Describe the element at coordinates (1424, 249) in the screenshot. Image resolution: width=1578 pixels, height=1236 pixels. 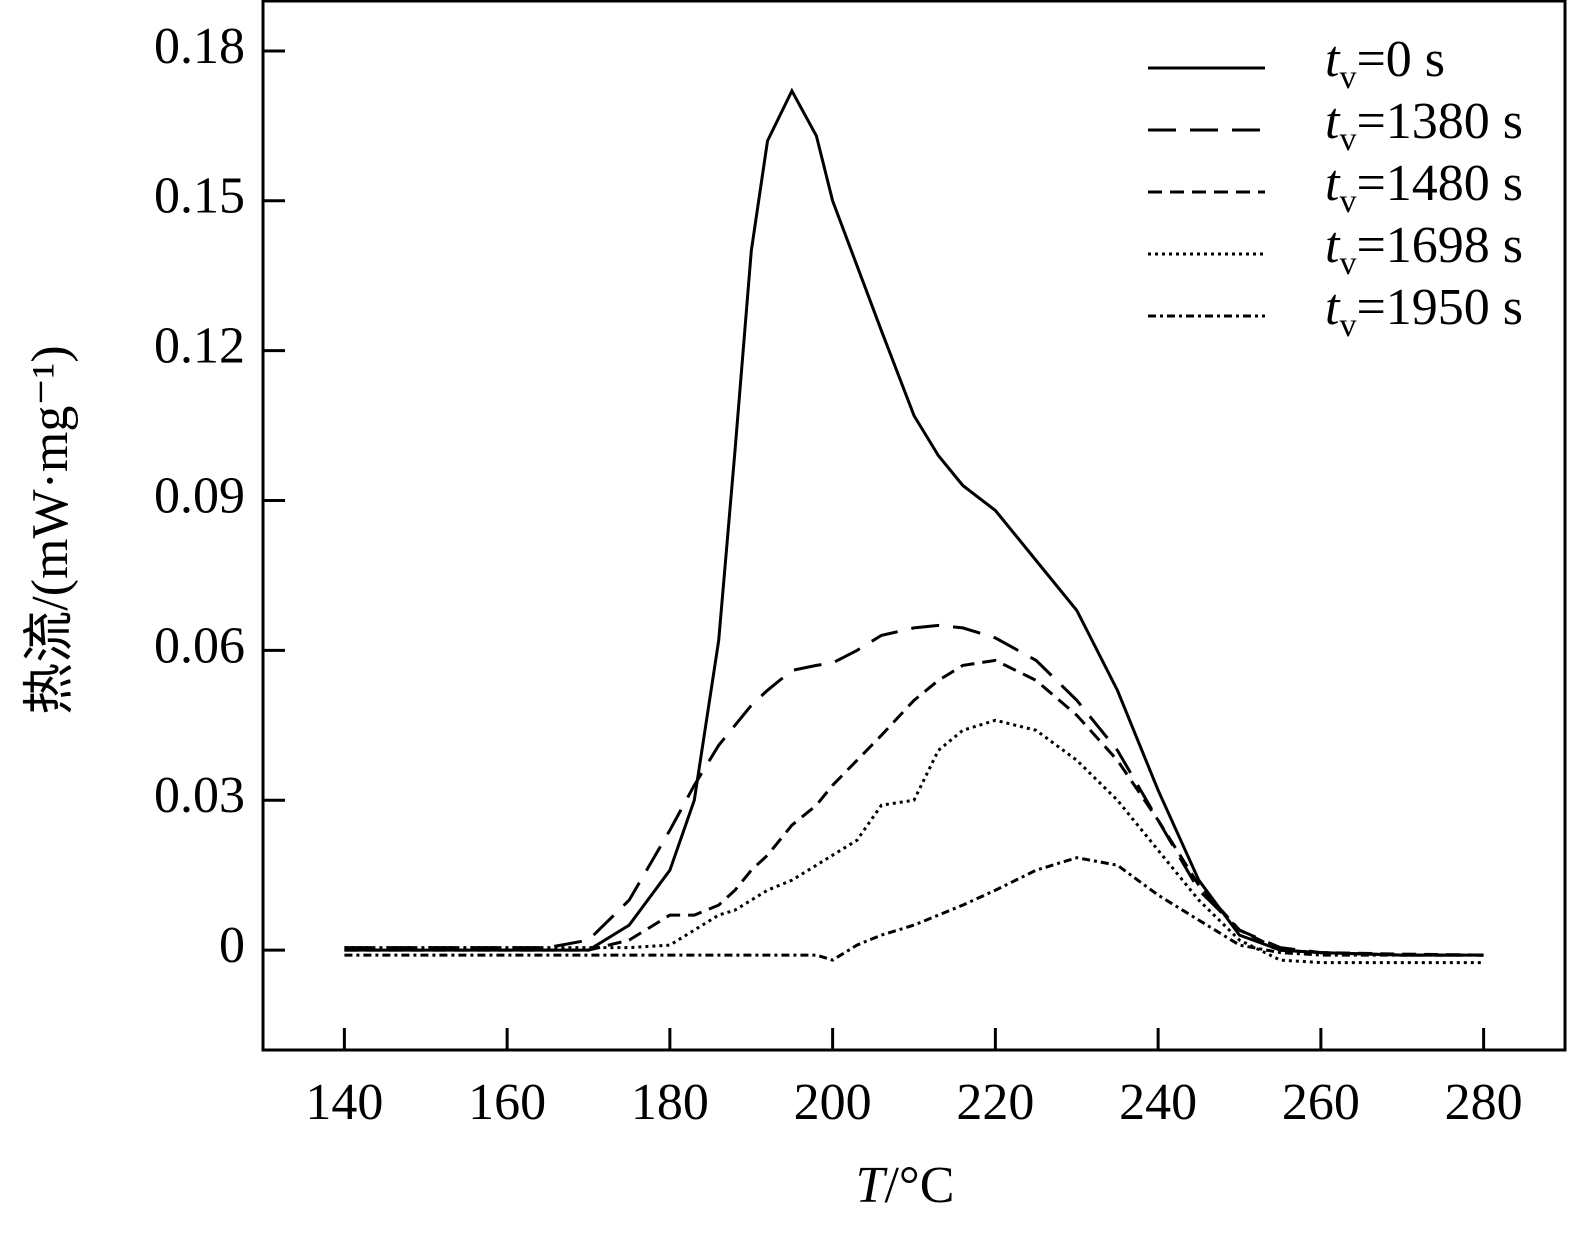
I see `legend-label: tv=1698 s` at that location.